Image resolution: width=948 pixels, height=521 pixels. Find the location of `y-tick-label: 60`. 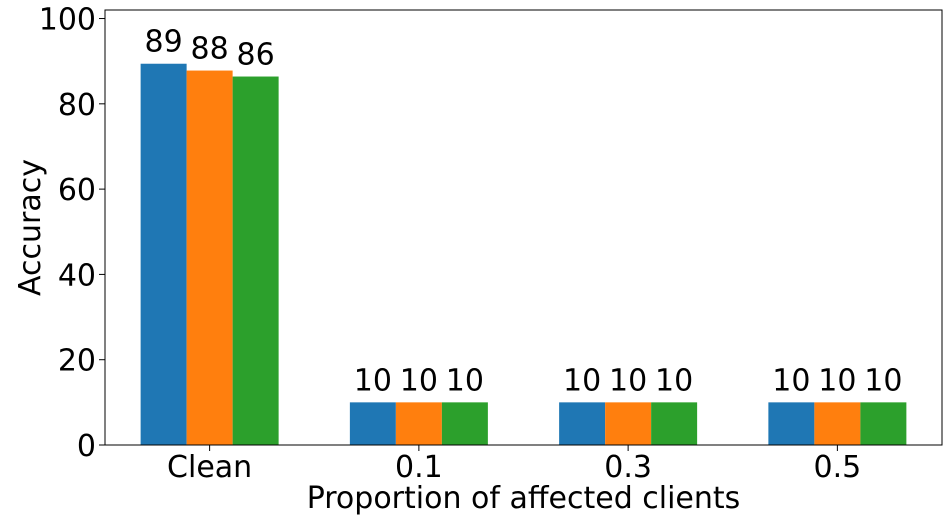

y-tick-label: 60 is located at coordinates (77, 190).